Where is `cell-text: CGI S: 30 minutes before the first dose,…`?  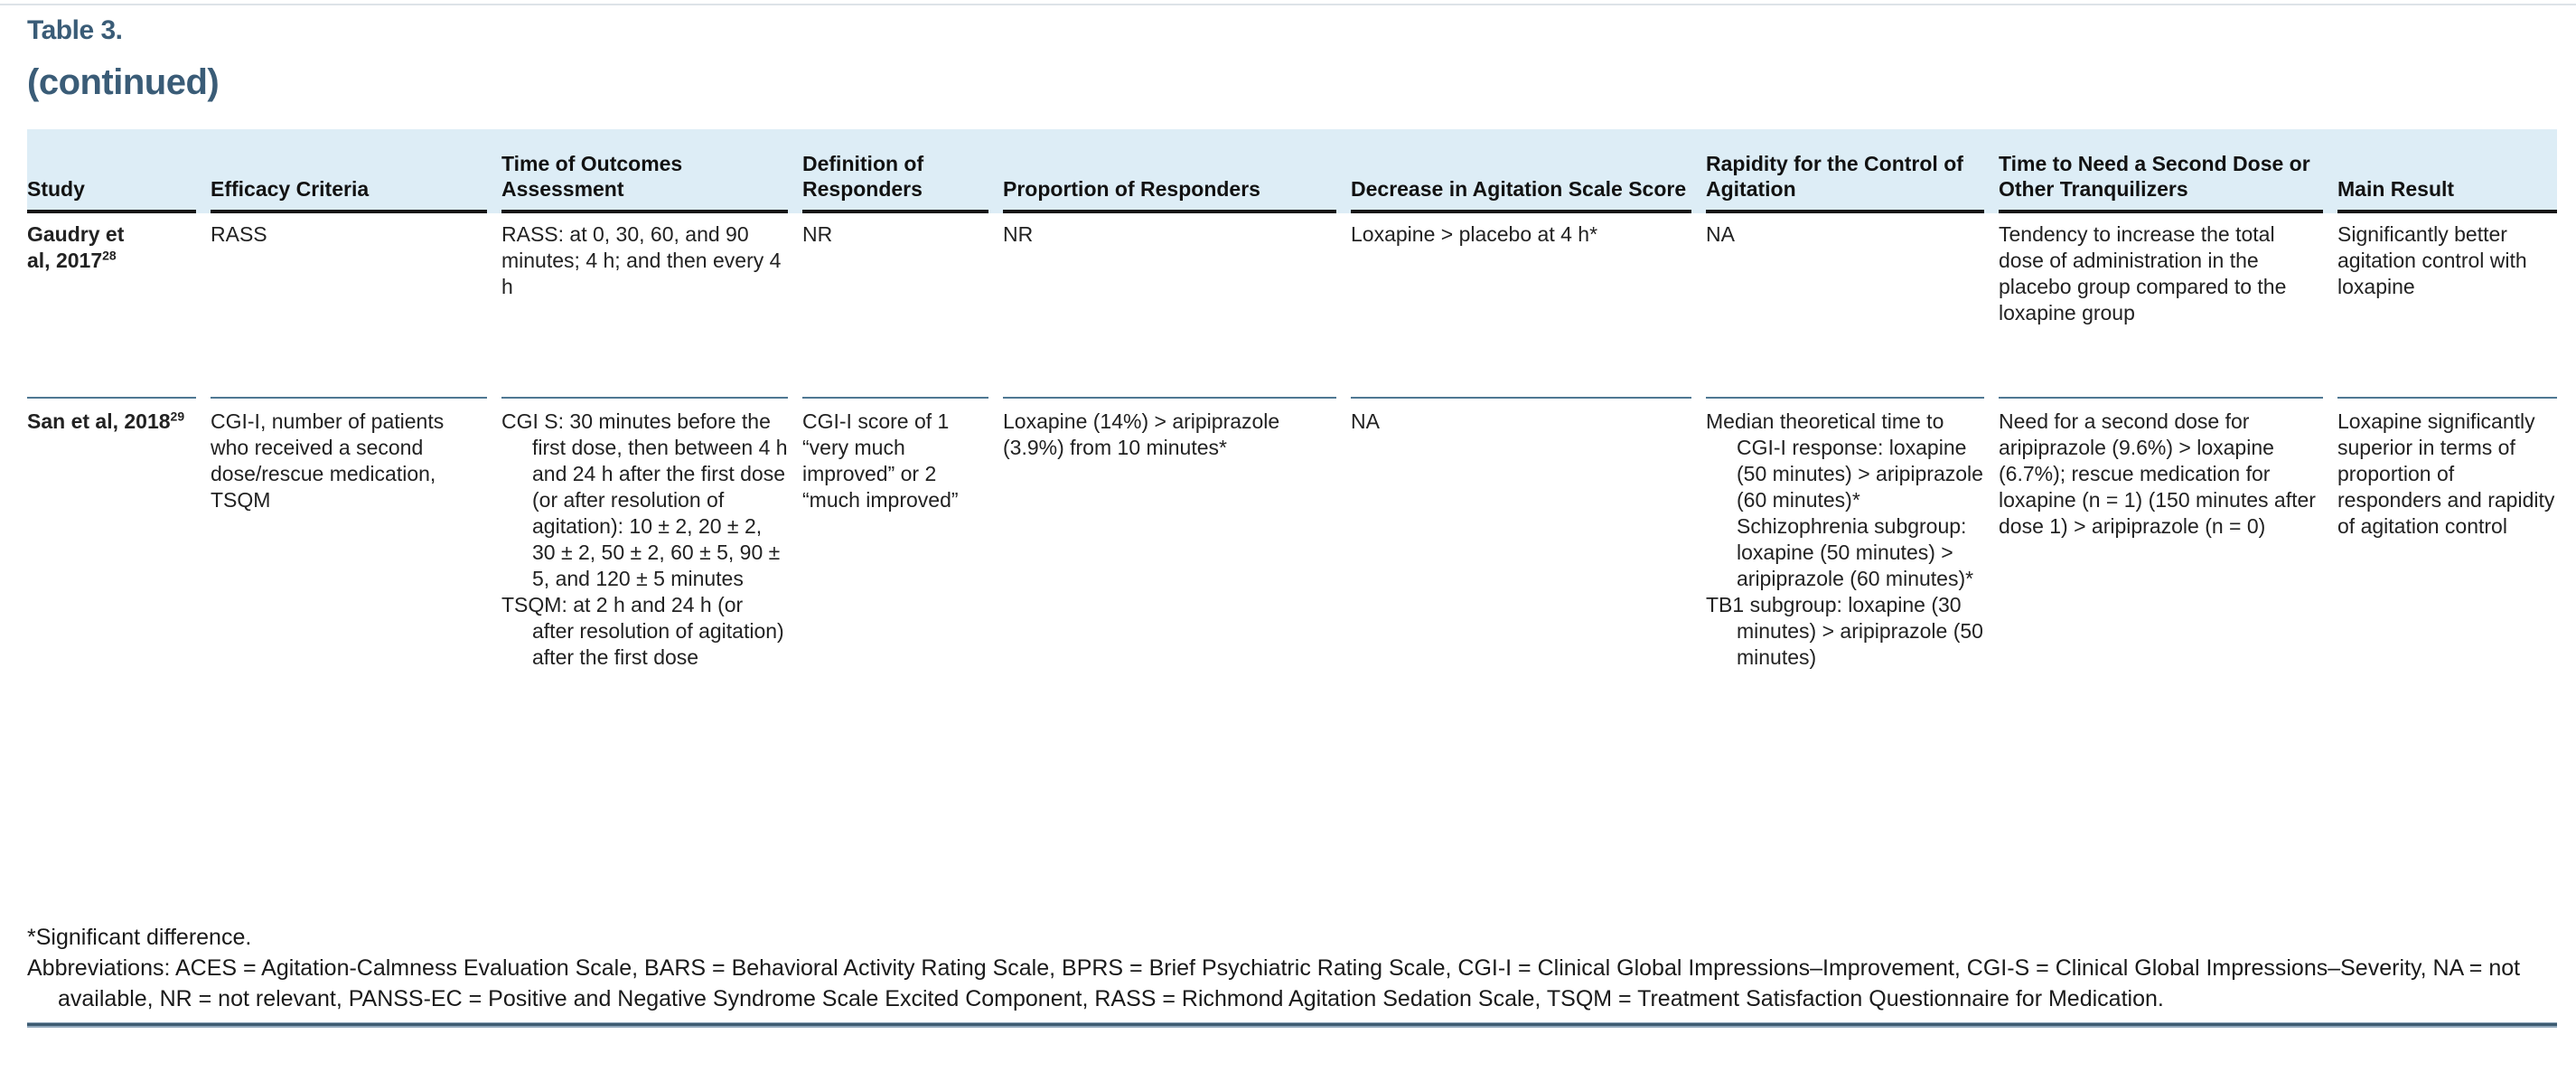 cell-text: CGI S: 30 minutes before the first dose,… is located at coordinates (644, 499).